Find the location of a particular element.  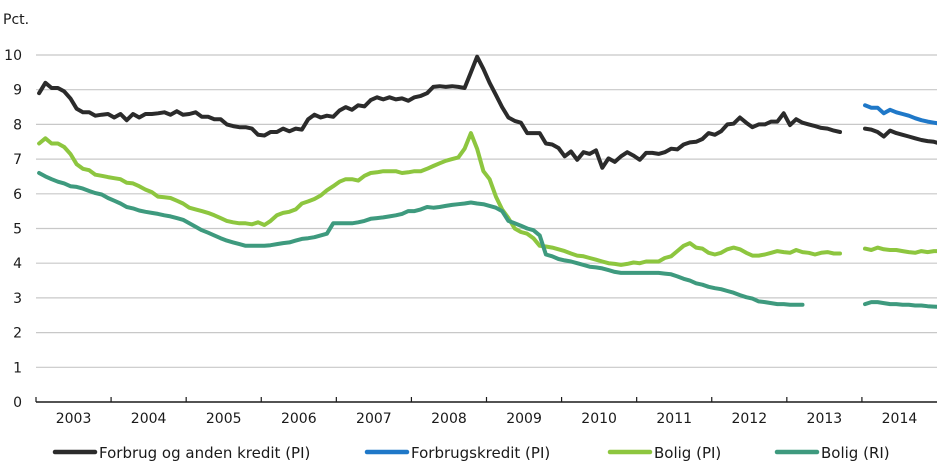

x-tick-label: 2010 is located at coordinates (599, 419).